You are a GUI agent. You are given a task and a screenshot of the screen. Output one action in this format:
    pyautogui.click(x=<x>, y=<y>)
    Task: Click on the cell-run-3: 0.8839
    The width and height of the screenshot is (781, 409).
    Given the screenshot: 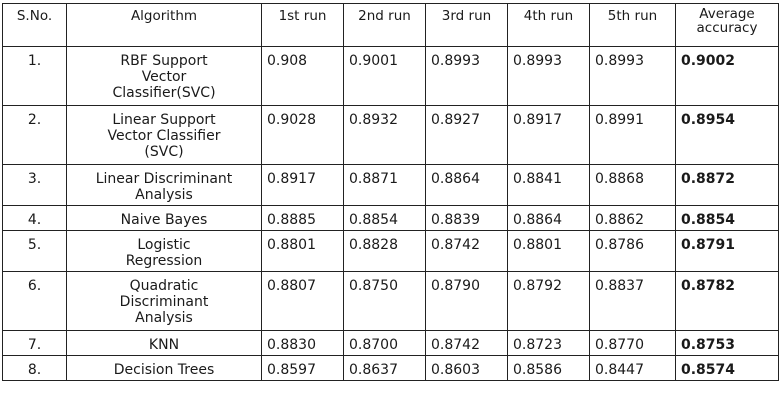 What is the action you would take?
    pyautogui.click(x=466, y=218)
    